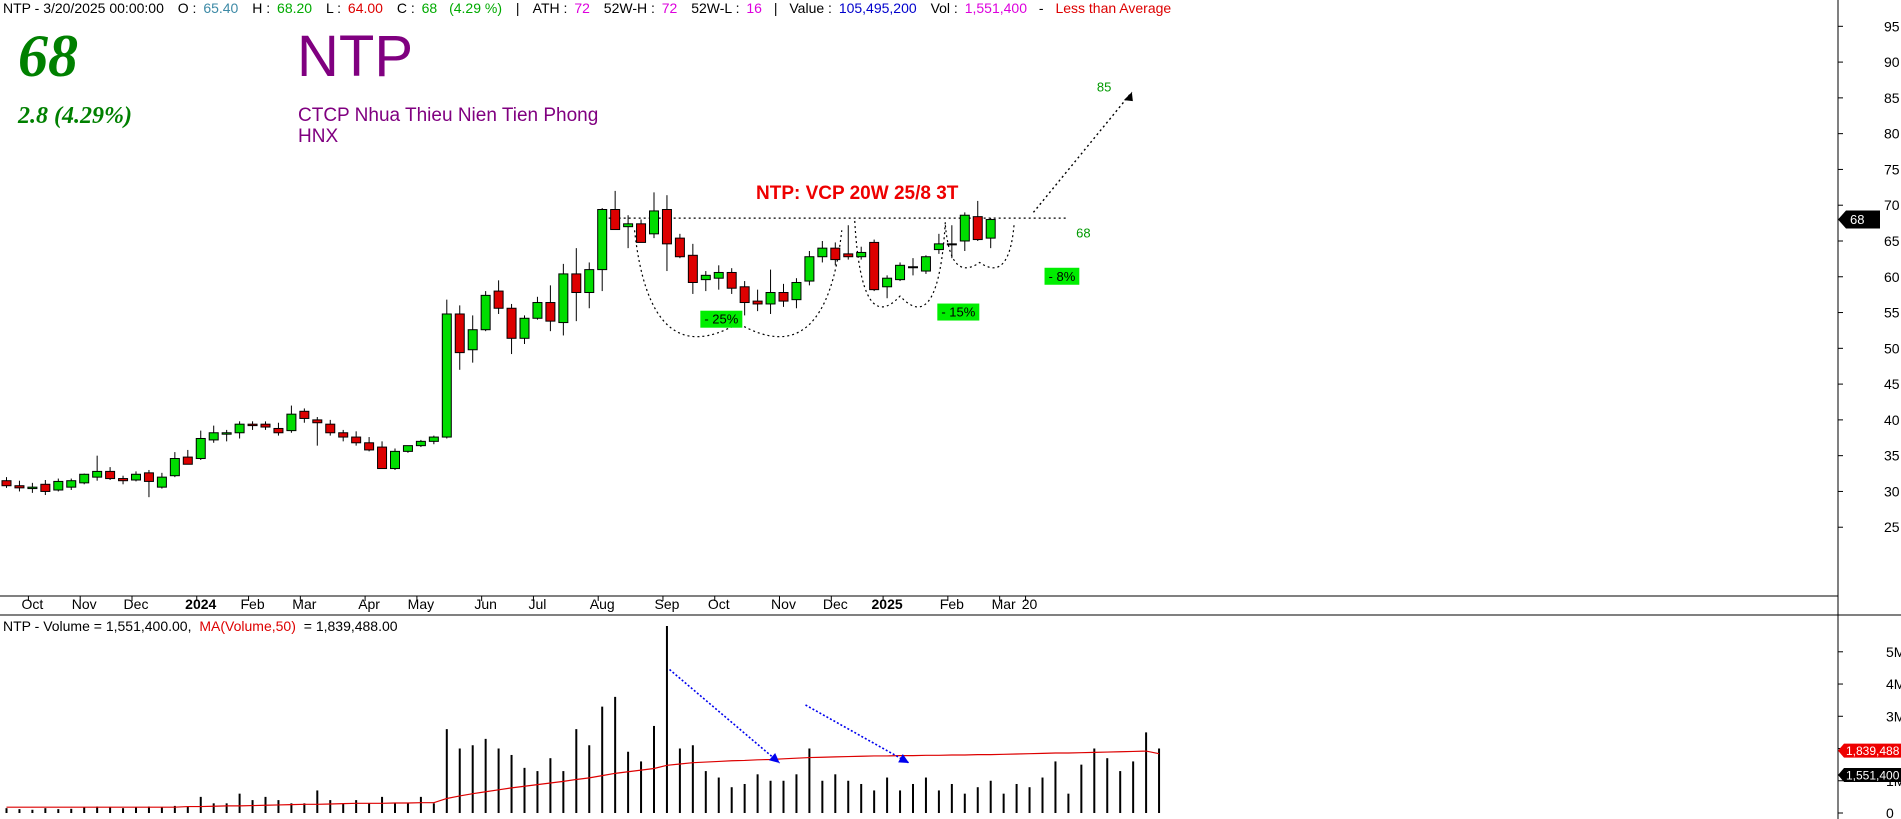 The width and height of the screenshot is (1901, 819). What do you see at coordinates (318, 136) in the screenshot?
I see `exchange-name: HNX` at bounding box center [318, 136].